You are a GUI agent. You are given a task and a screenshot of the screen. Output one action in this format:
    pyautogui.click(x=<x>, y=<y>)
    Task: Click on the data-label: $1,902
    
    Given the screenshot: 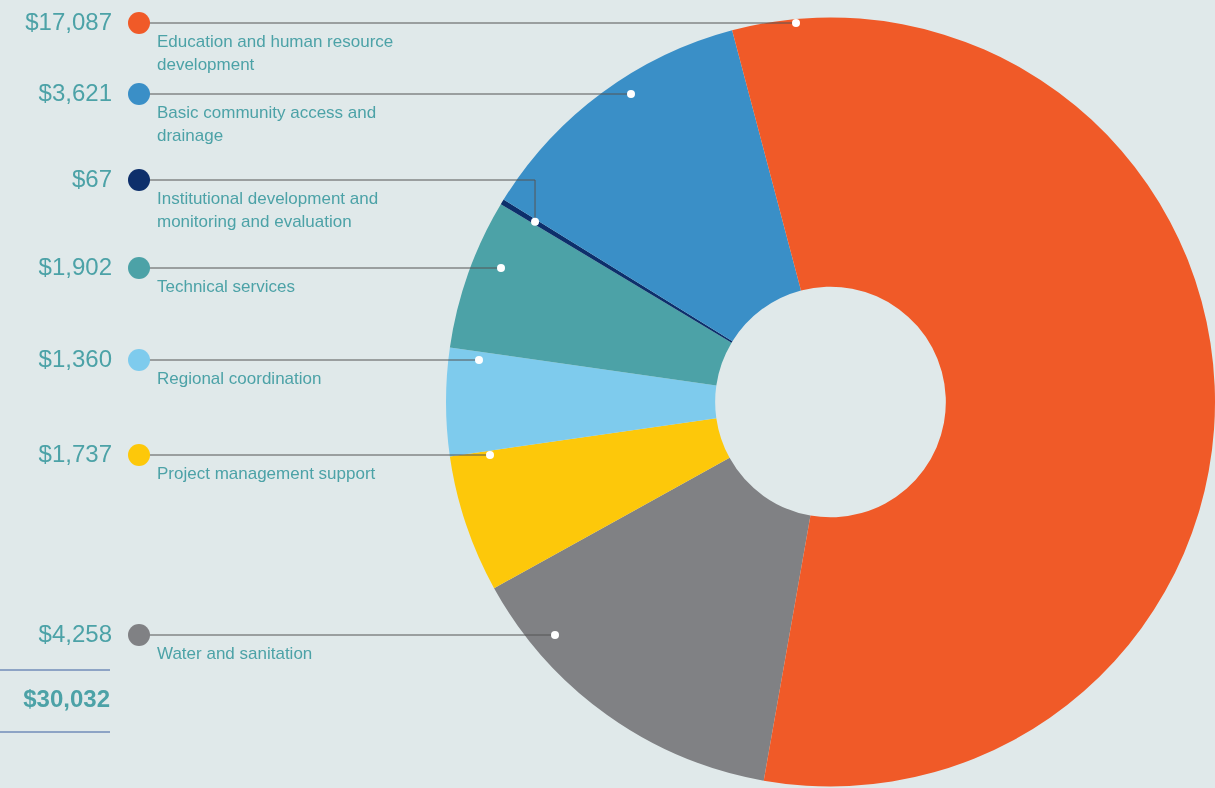 What is the action you would take?
    pyautogui.click(x=75, y=266)
    